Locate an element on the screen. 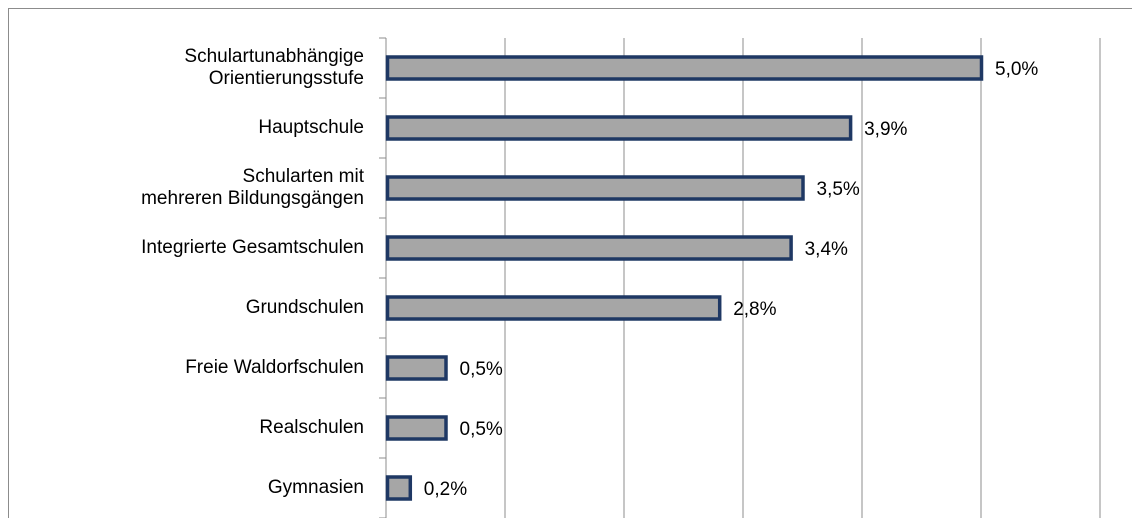 The height and width of the screenshot is (518, 1132). y-tick-label: Freie Waldorfschulen is located at coordinates (274, 367).